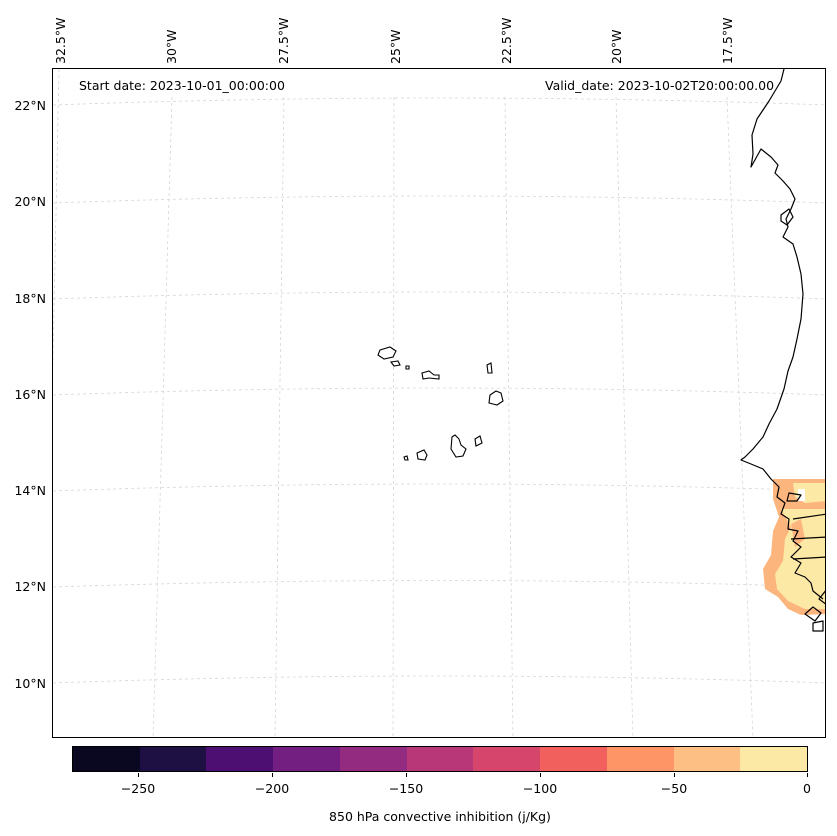  What do you see at coordinates (674, 788) in the screenshot?
I see `colorbar-tick-label: −50` at bounding box center [674, 788].